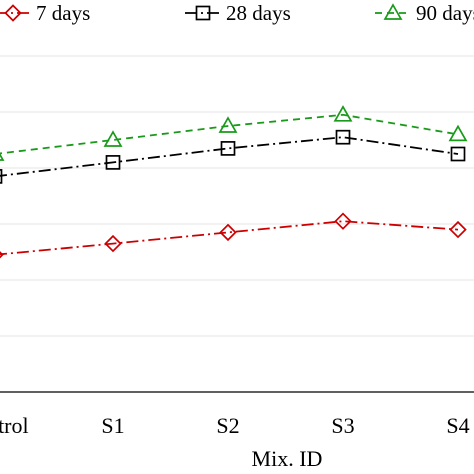 The width and height of the screenshot is (474, 474). I want to click on x-axis-label: Mix. ID, so click(287, 458).